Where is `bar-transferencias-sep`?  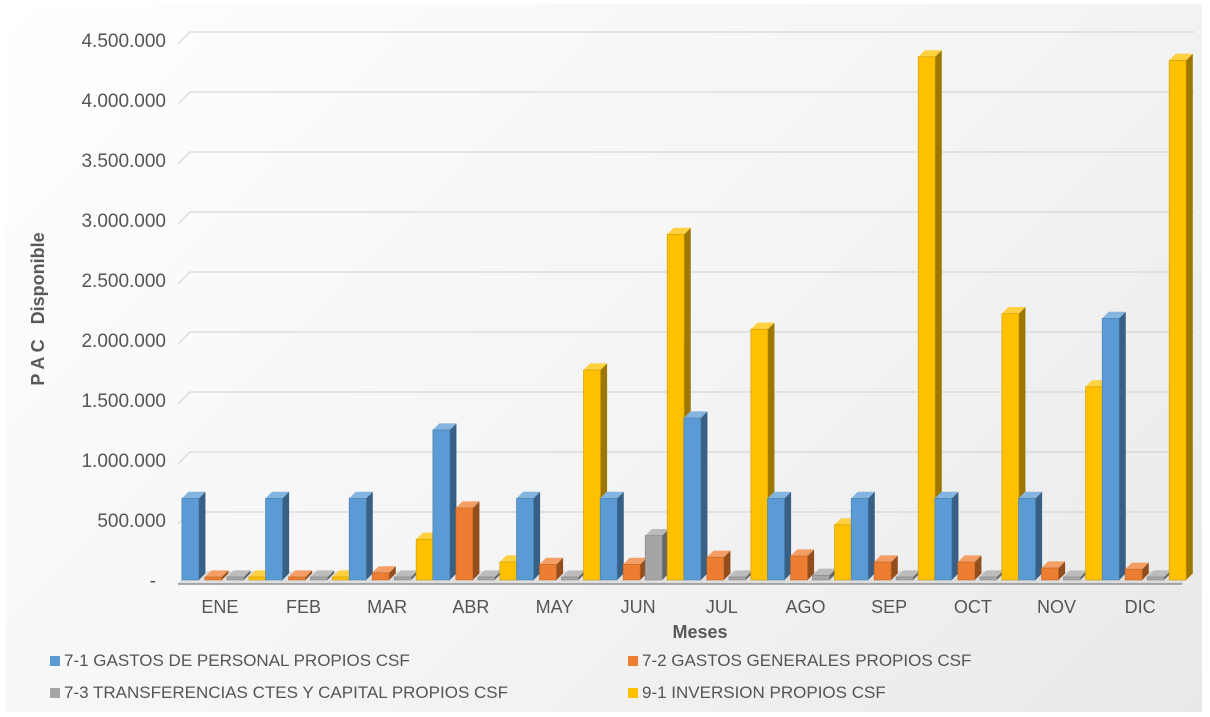
bar-transferencias-sep is located at coordinates (907, 575).